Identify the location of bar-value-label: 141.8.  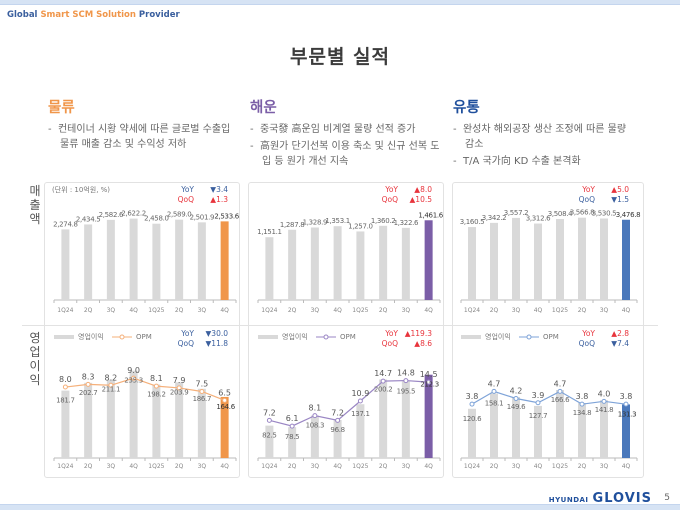
(604, 410).